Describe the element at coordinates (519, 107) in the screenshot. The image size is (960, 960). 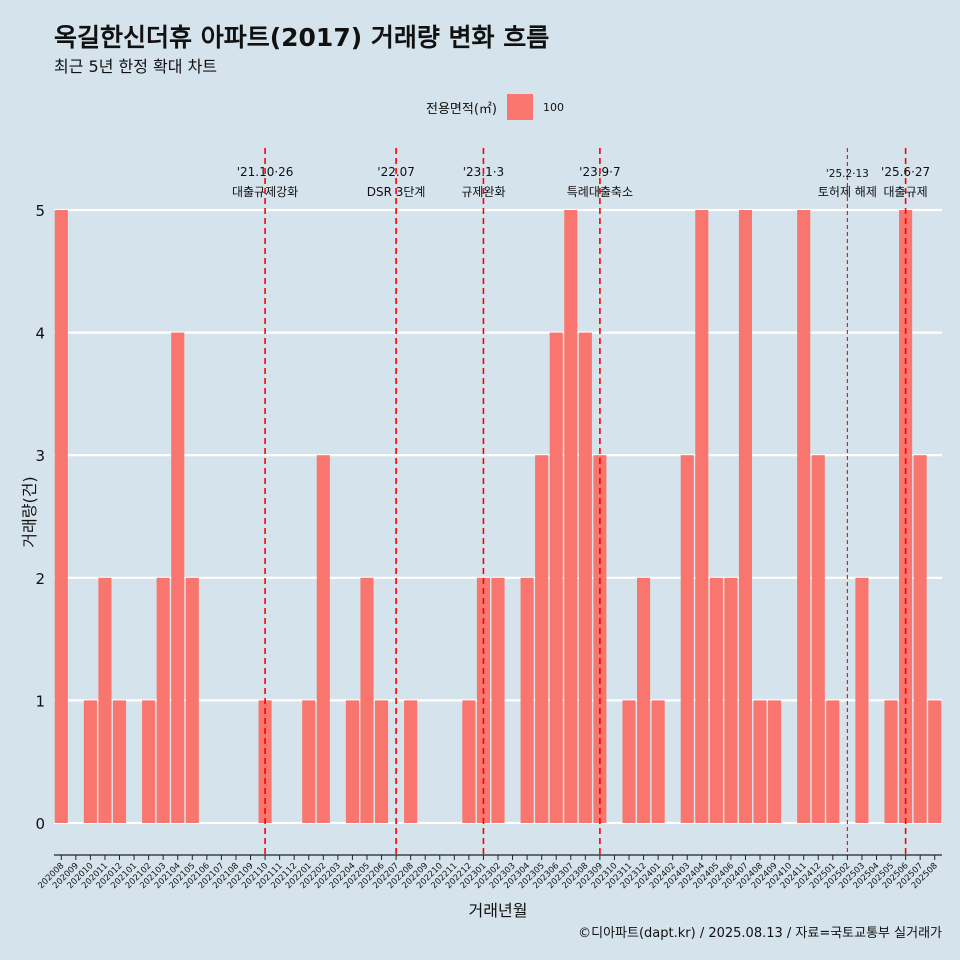
I see `legend-swatch` at that location.